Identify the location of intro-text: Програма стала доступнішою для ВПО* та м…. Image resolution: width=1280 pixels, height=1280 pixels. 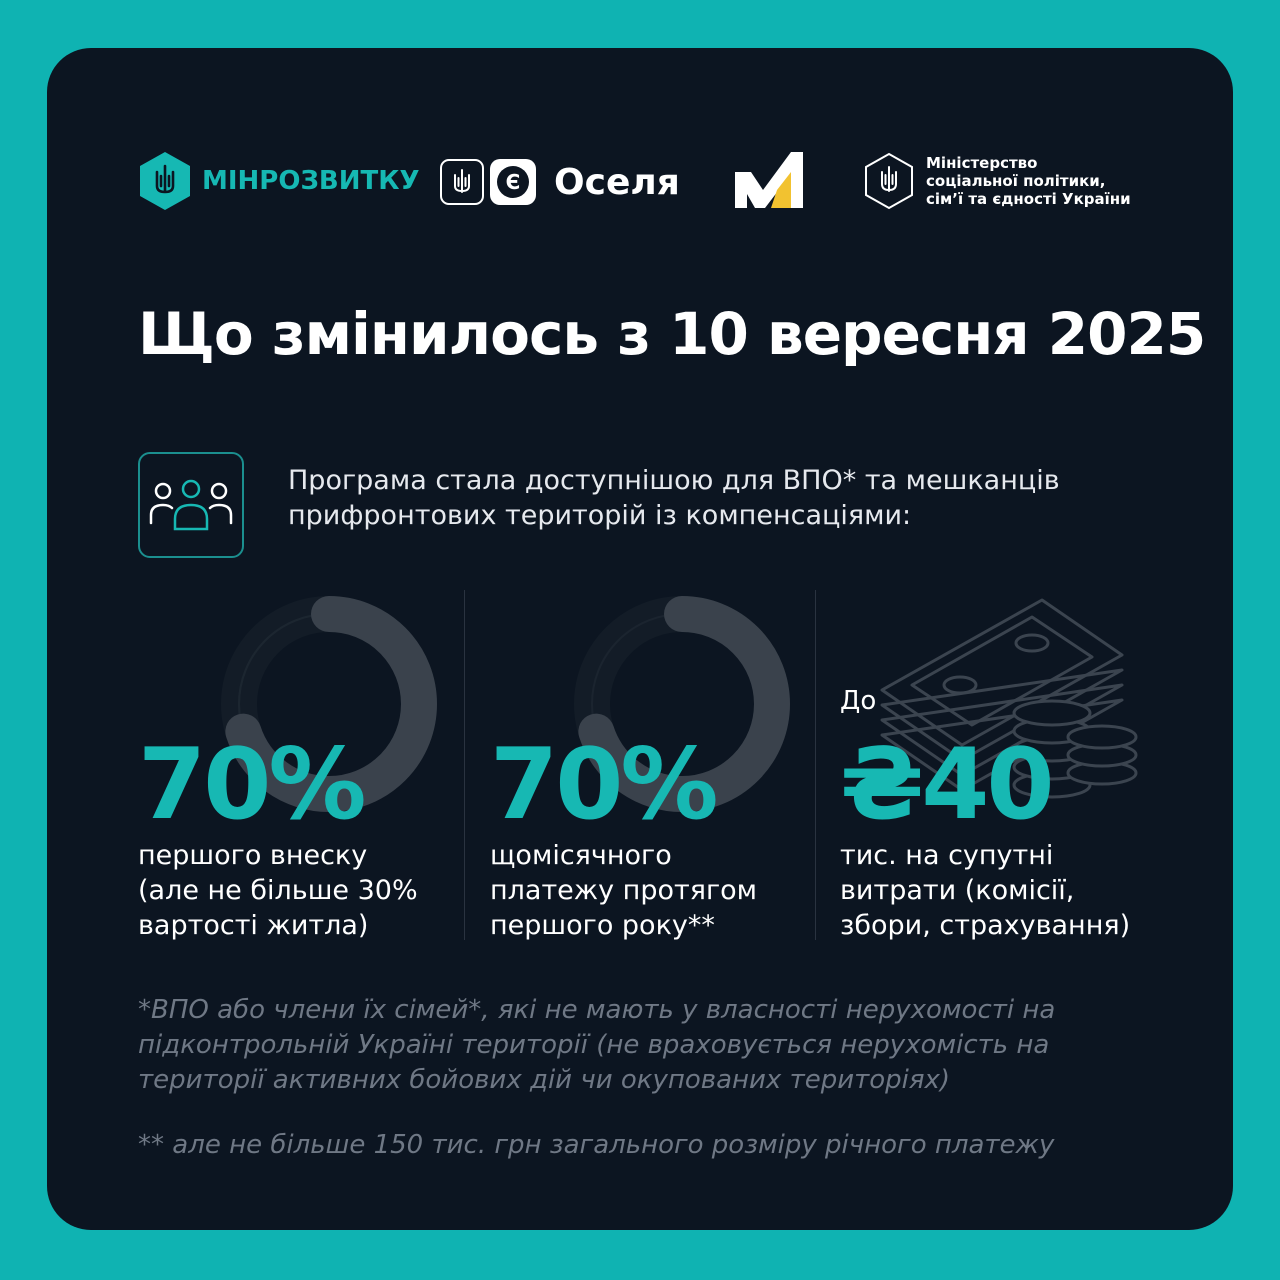
(698, 498).